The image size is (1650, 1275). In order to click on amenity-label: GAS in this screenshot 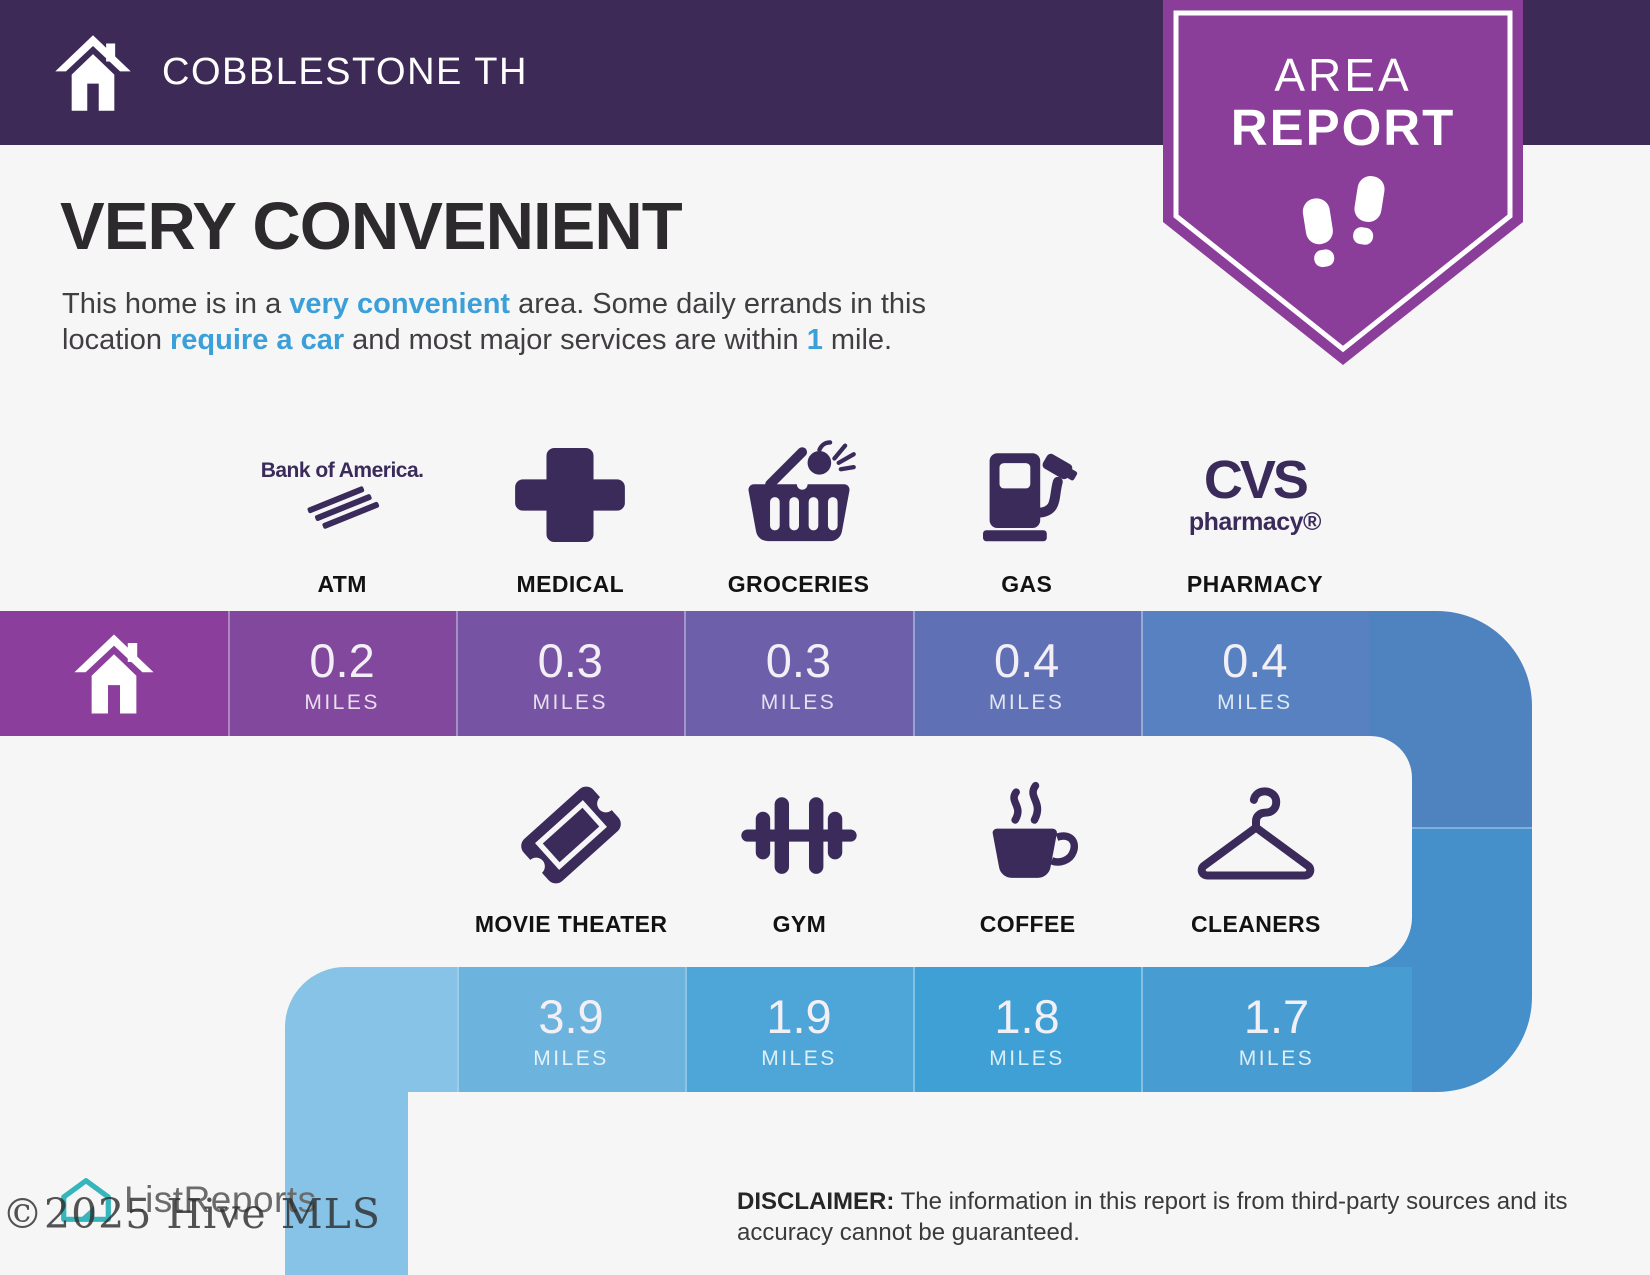, I will do `click(1027, 584)`.